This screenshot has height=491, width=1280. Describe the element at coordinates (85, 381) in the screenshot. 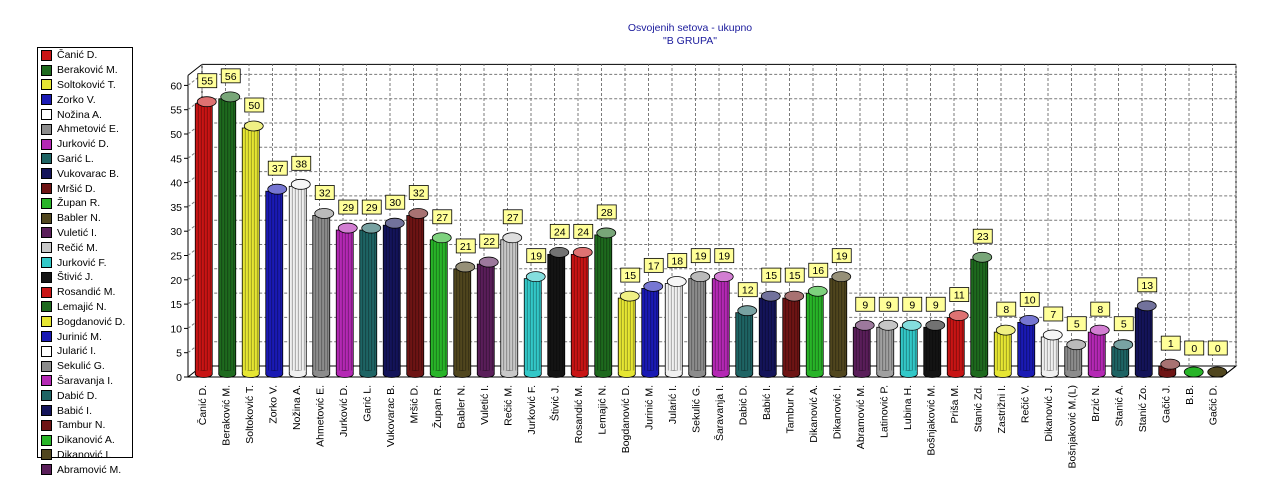

I see `legend-item: Šaravanja I.` at that location.